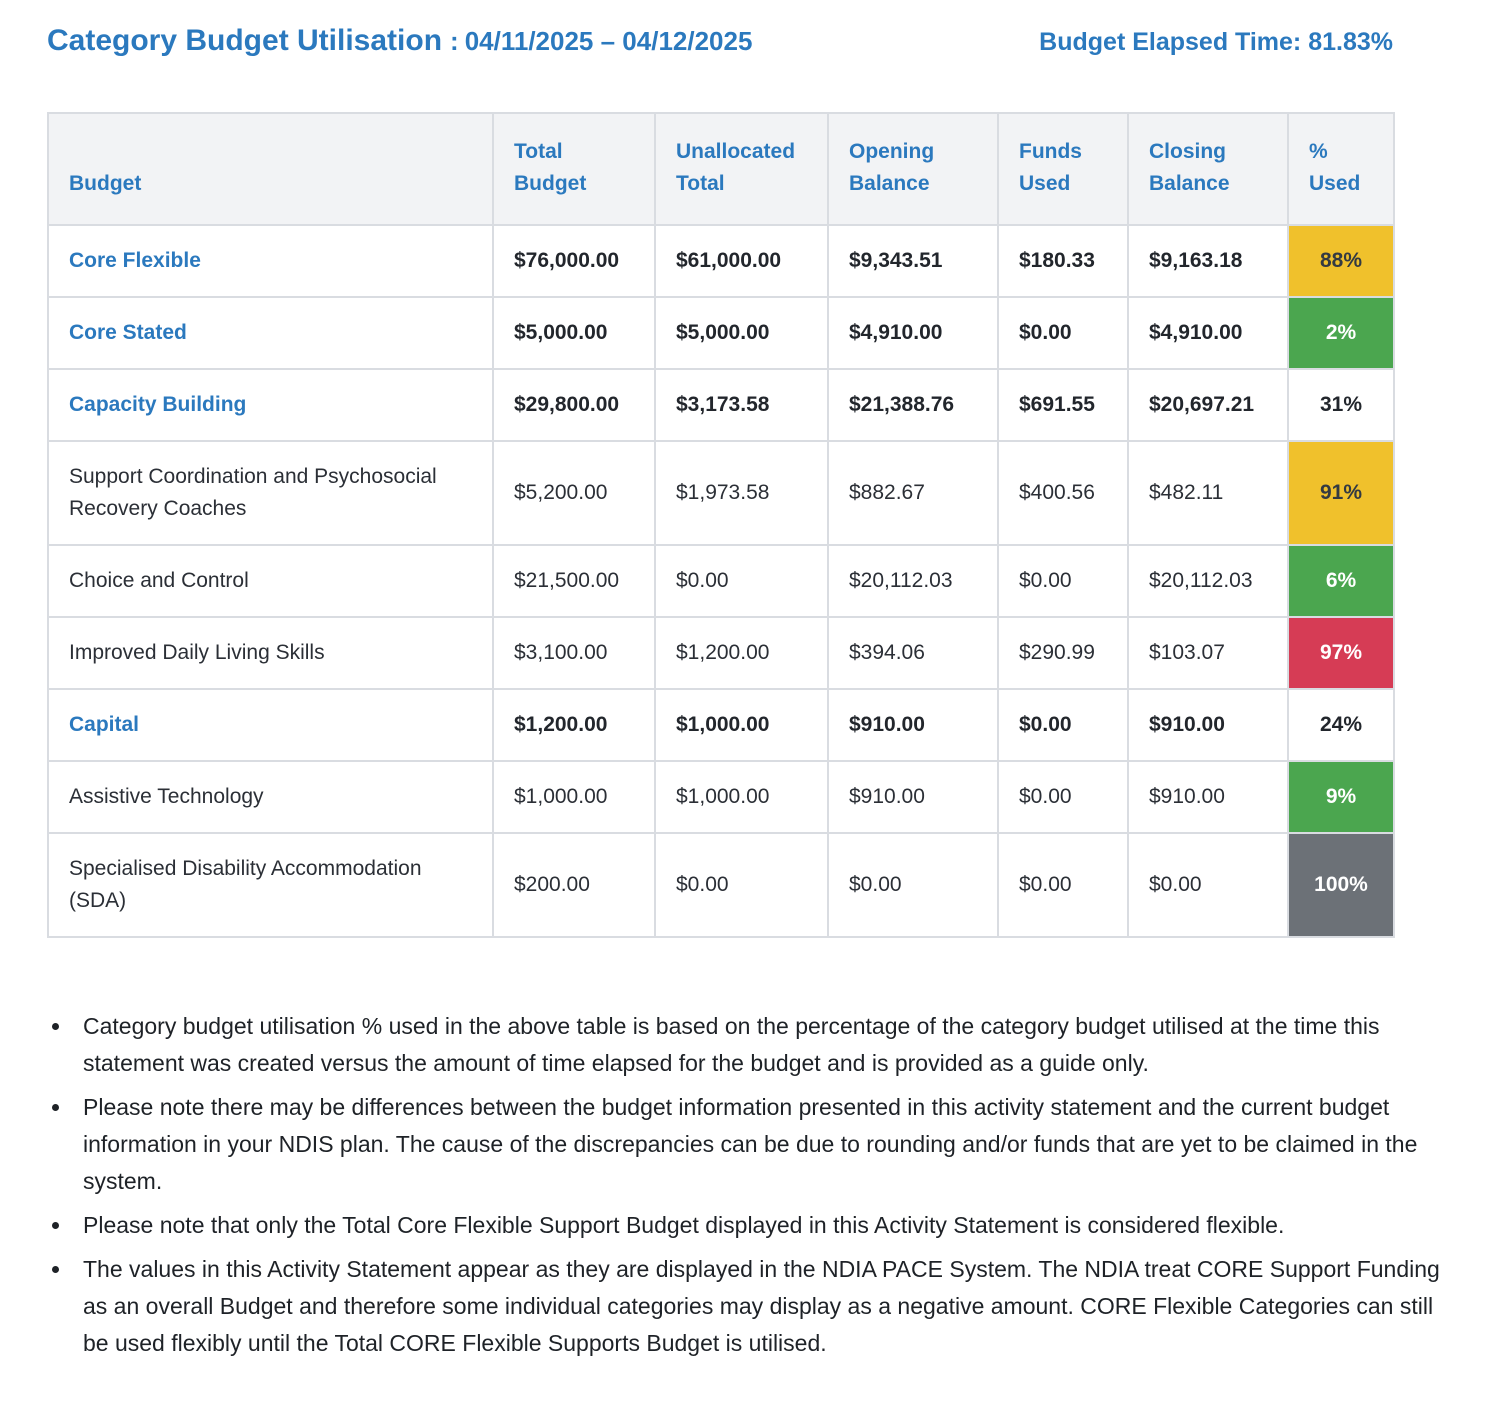  What do you see at coordinates (1341, 725) in the screenshot?
I see `pct-used-cell: 24%` at bounding box center [1341, 725].